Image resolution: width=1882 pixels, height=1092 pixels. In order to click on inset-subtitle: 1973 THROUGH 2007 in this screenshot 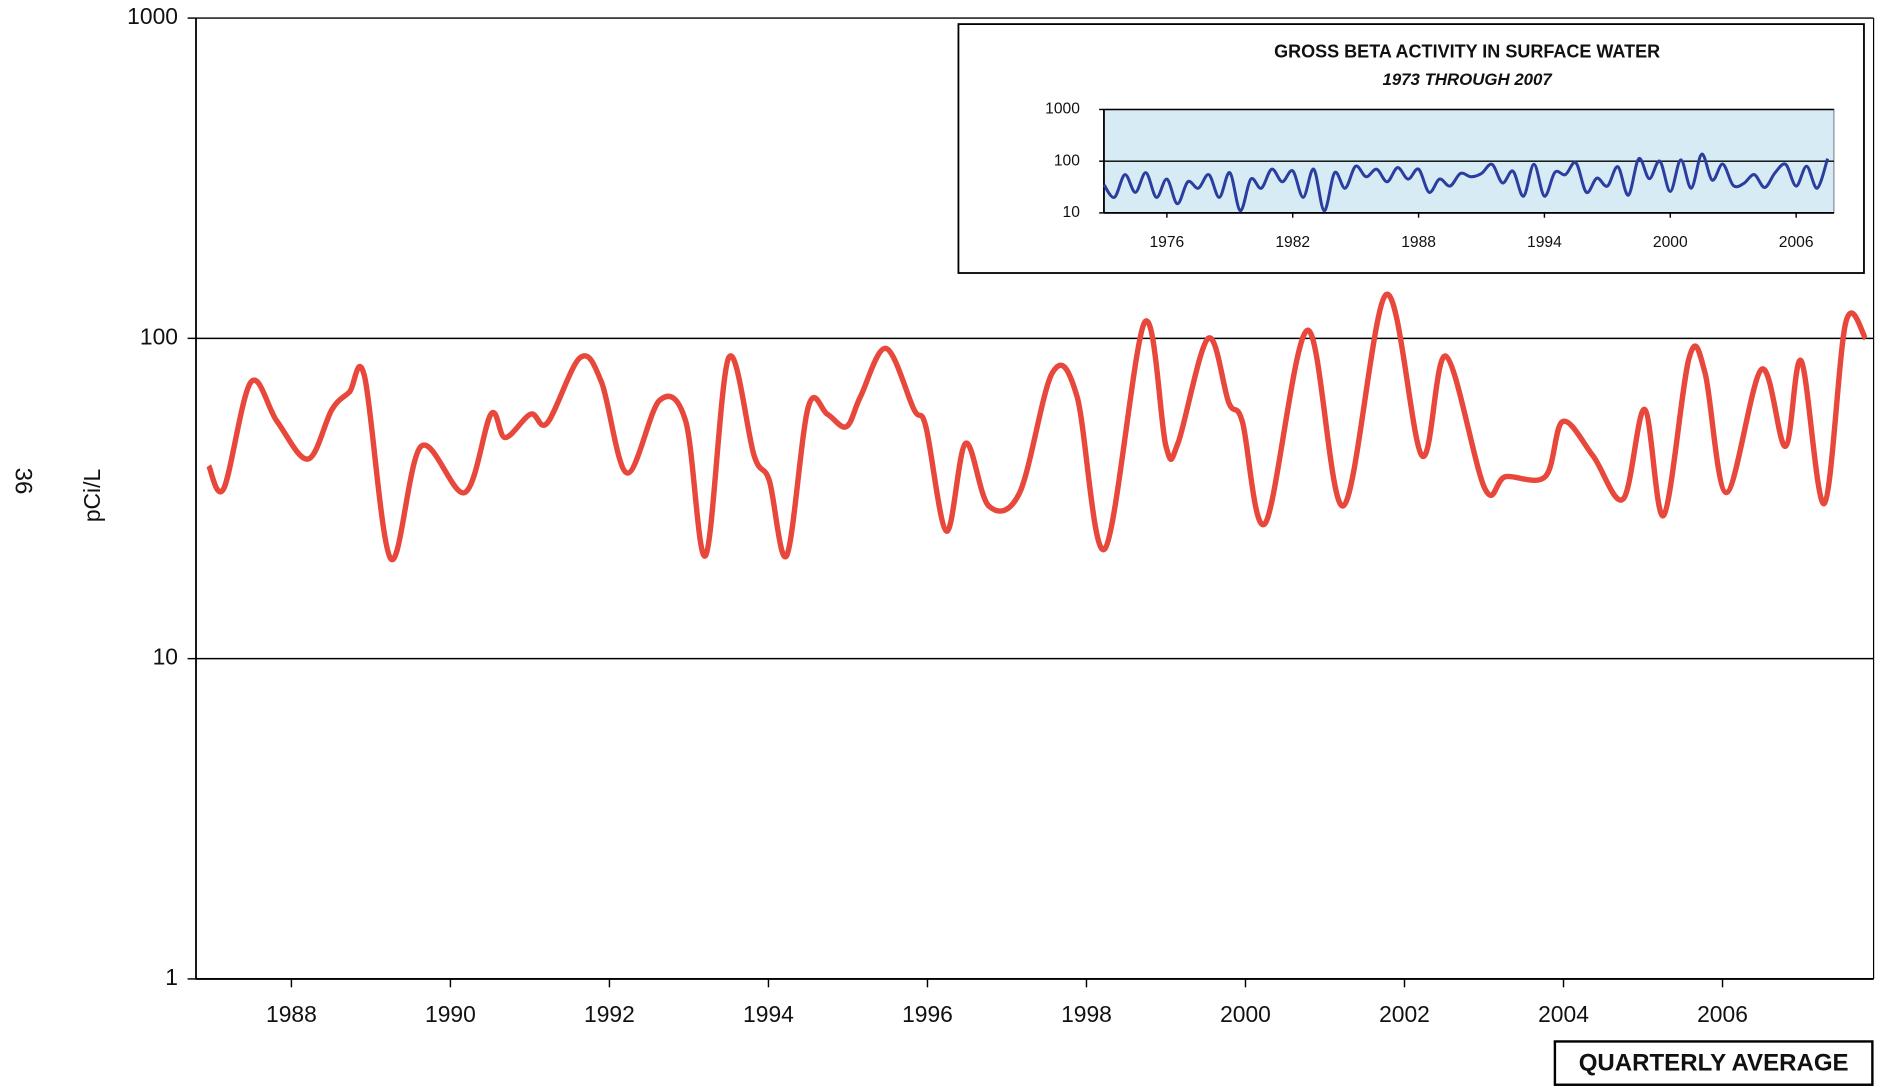, I will do `click(1467, 79)`.